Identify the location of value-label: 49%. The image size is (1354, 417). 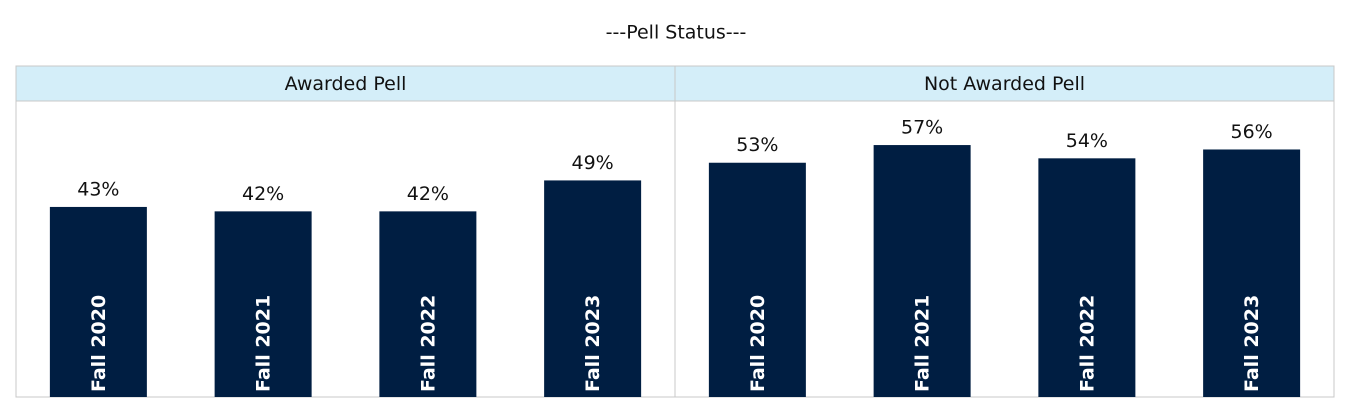
(593, 163).